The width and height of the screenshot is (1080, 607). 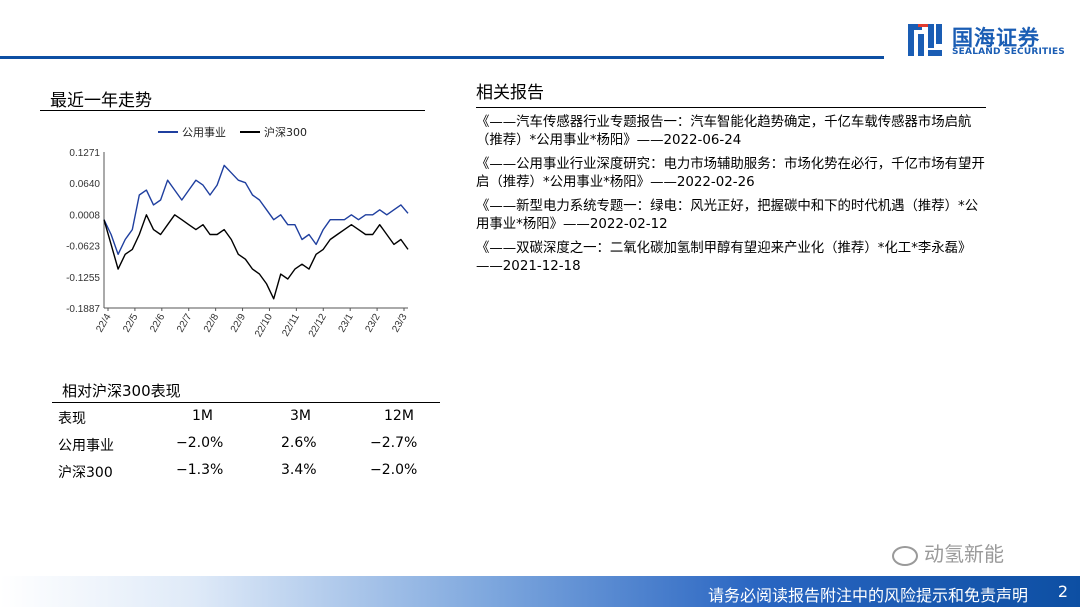 I want to click on trend-title-rule, so click(x=232, y=110).